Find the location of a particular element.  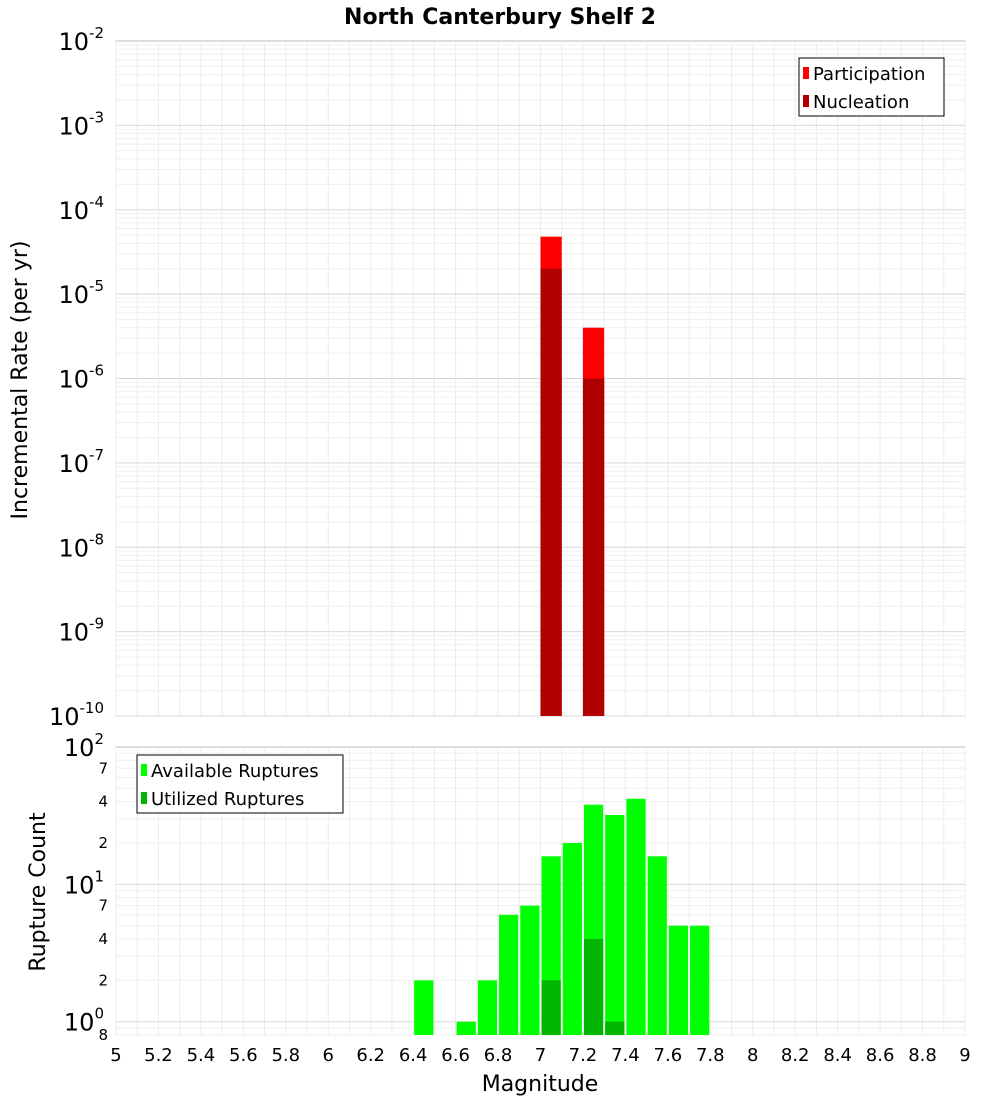

x-tick-label: 5 is located at coordinates (115, 1055).